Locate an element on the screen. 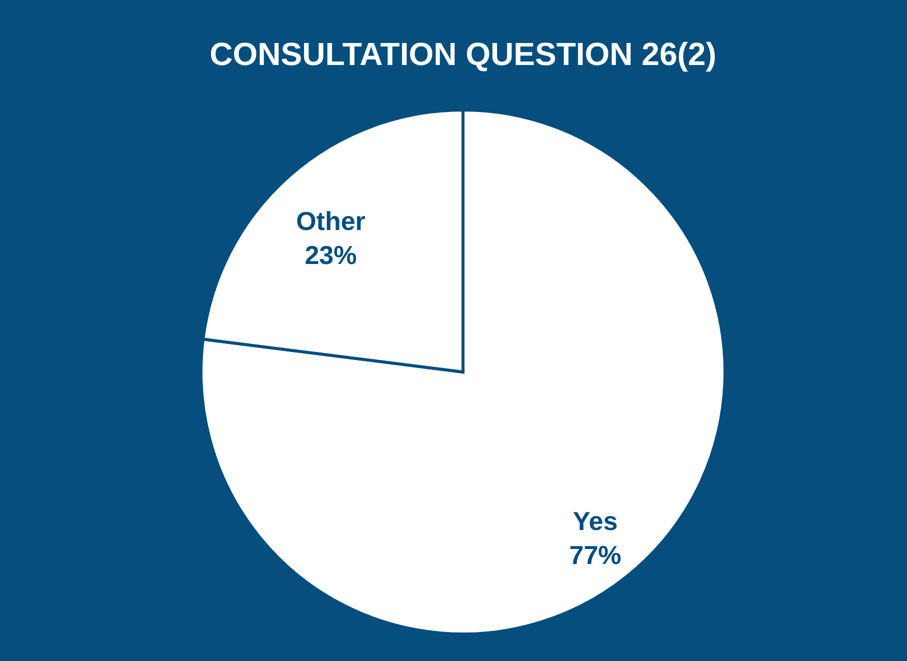 The height and width of the screenshot is (661, 907). slice-label: Other is located at coordinates (331, 221).